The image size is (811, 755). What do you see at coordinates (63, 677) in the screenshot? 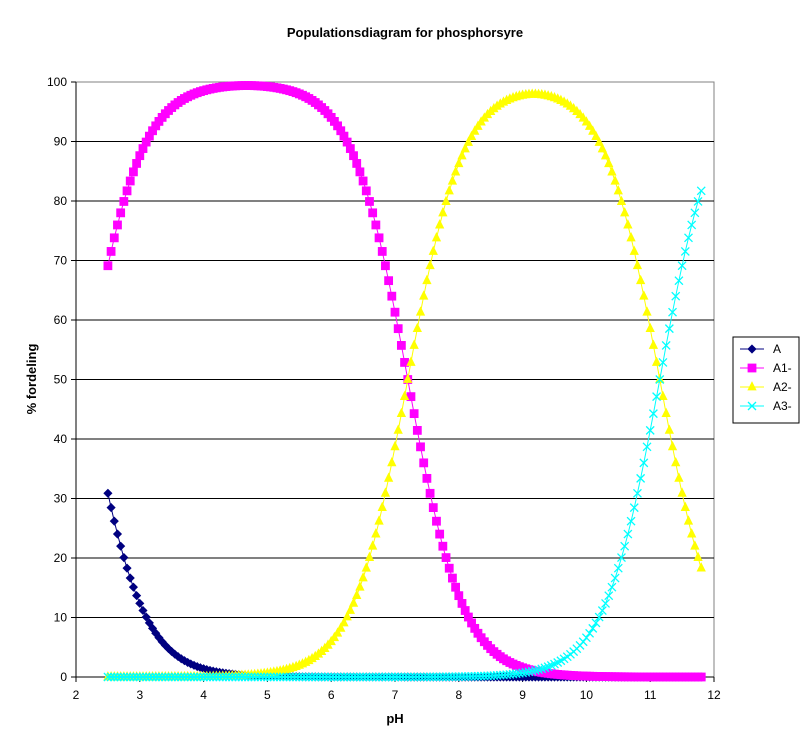
I see `y-tick-label: 0` at bounding box center [63, 677].